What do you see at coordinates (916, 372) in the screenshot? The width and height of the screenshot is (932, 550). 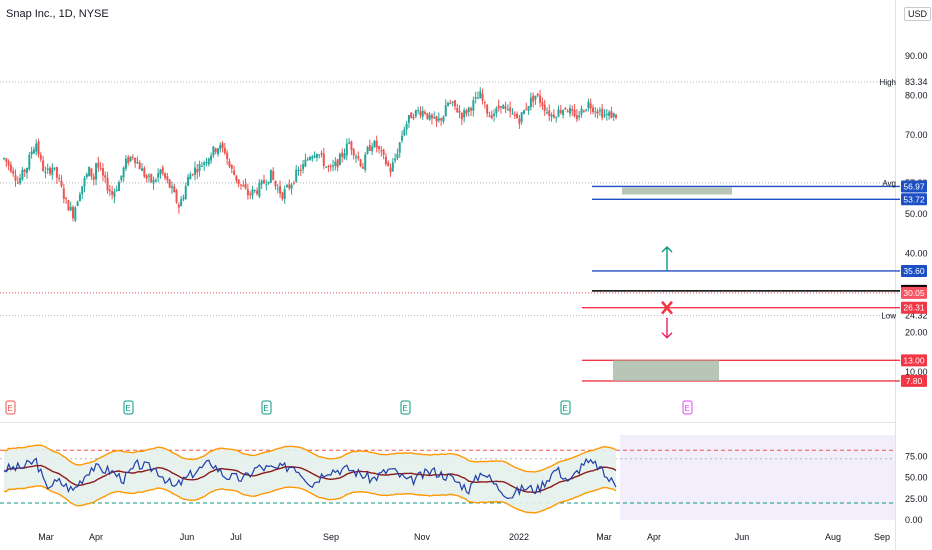 I see `price-tick-label: 10.00` at bounding box center [916, 372].